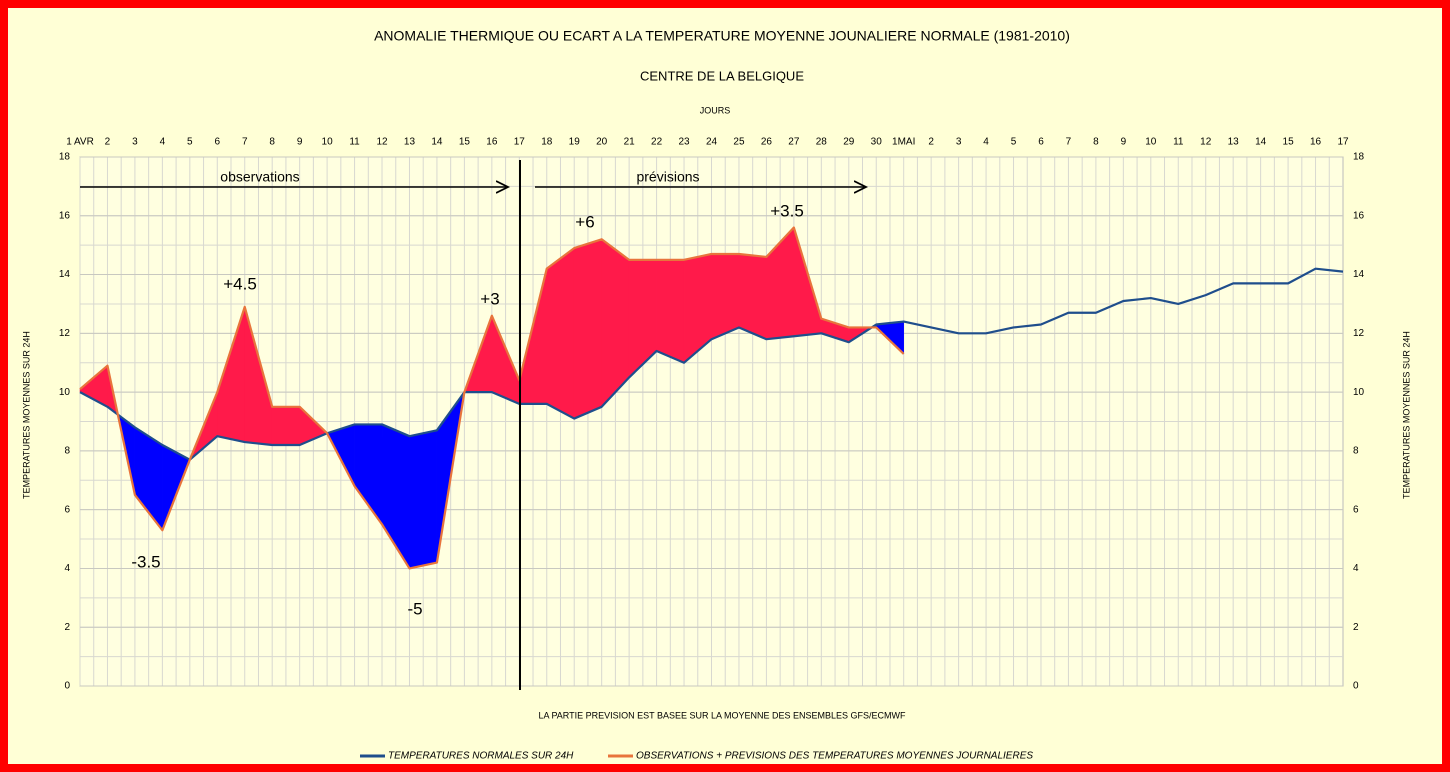 The width and height of the screenshot is (1450, 772). Describe the element at coordinates (1359, 392) in the screenshot. I see `y2-tick-label: 10` at that location.